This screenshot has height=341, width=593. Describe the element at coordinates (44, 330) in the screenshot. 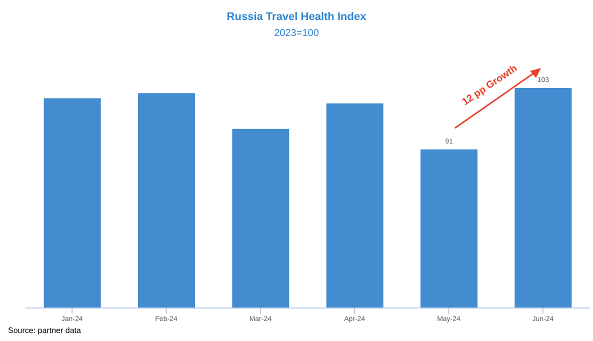

I see `source-note: Source: partner data` at that location.